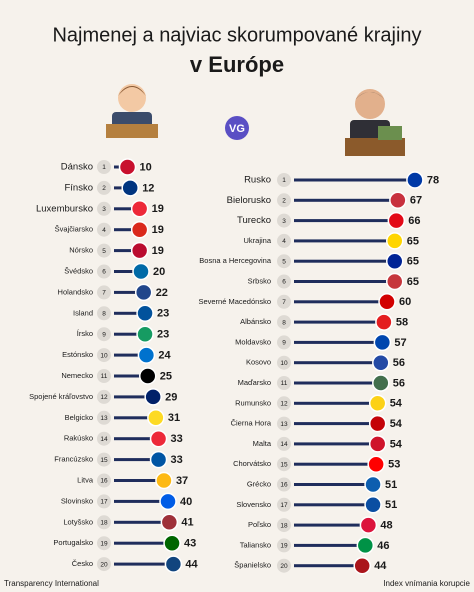 Image resolution: width=474 pixels, height=592 pixels. Describe the element at coordinates (391, 505) in the screenshot. I see `value-label: 51` at that location.